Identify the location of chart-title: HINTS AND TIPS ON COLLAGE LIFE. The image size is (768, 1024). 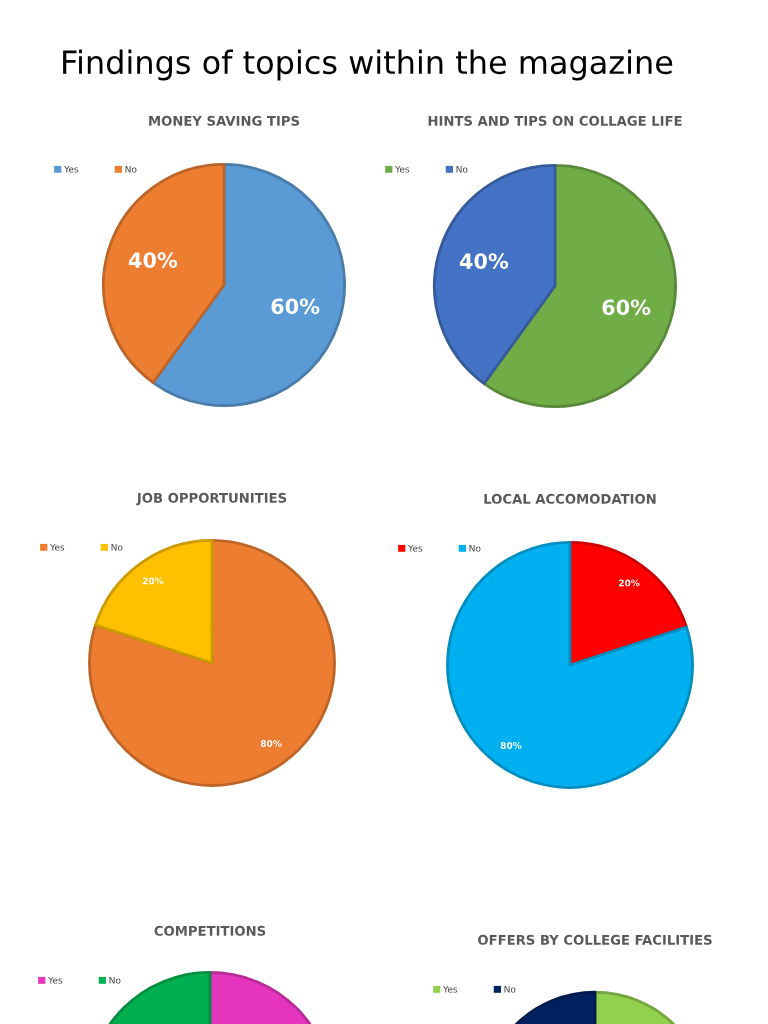
(555, 120).